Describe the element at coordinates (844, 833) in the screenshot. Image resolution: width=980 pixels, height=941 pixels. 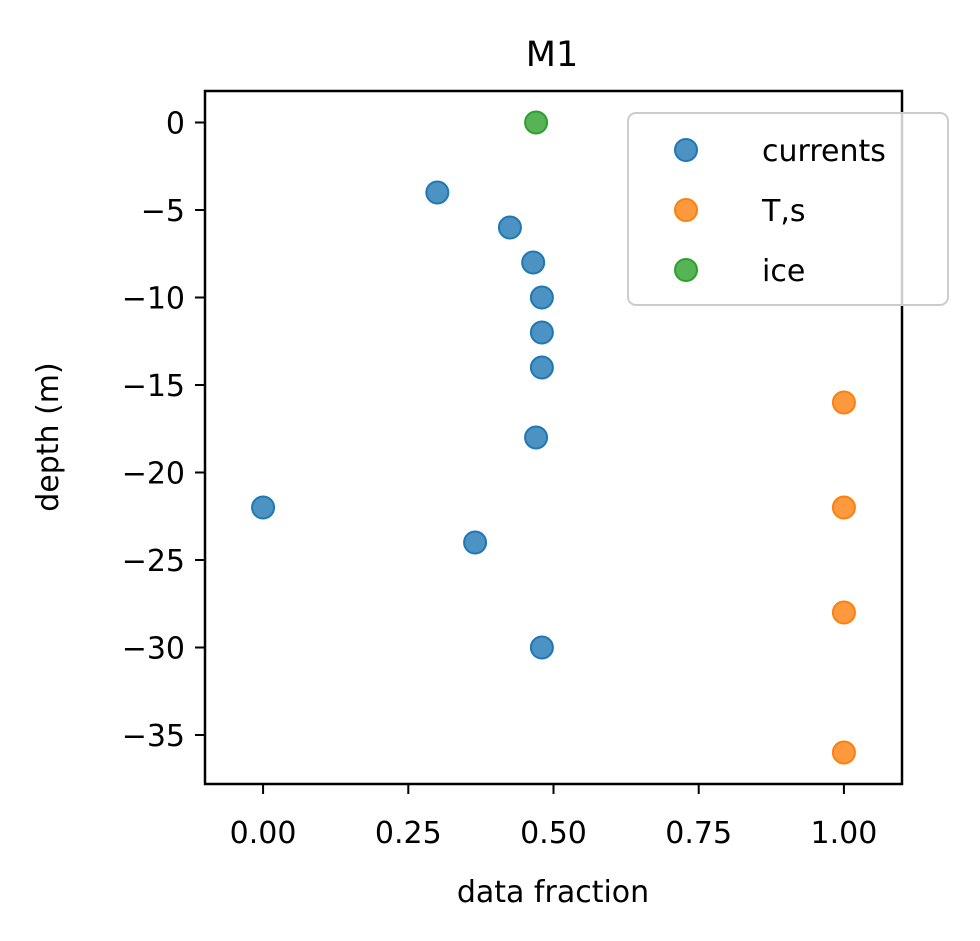
I see `x-tick-label: 1.00` at that location.